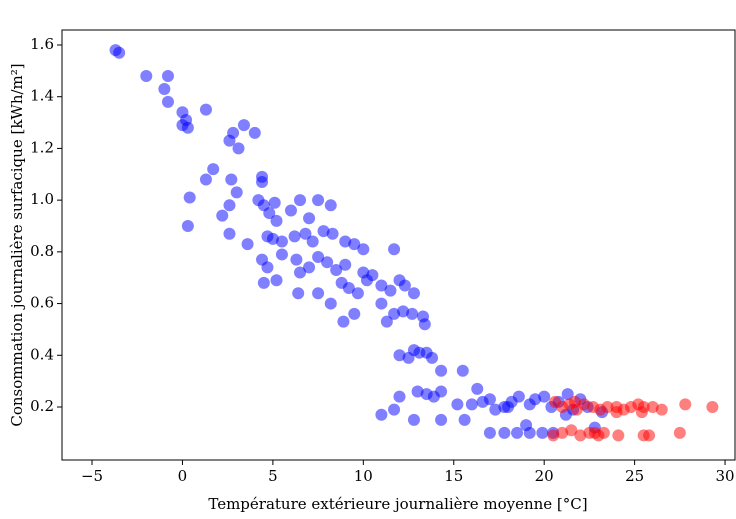  I want to click on y-tick-label: 1.4, so click(42, 96).